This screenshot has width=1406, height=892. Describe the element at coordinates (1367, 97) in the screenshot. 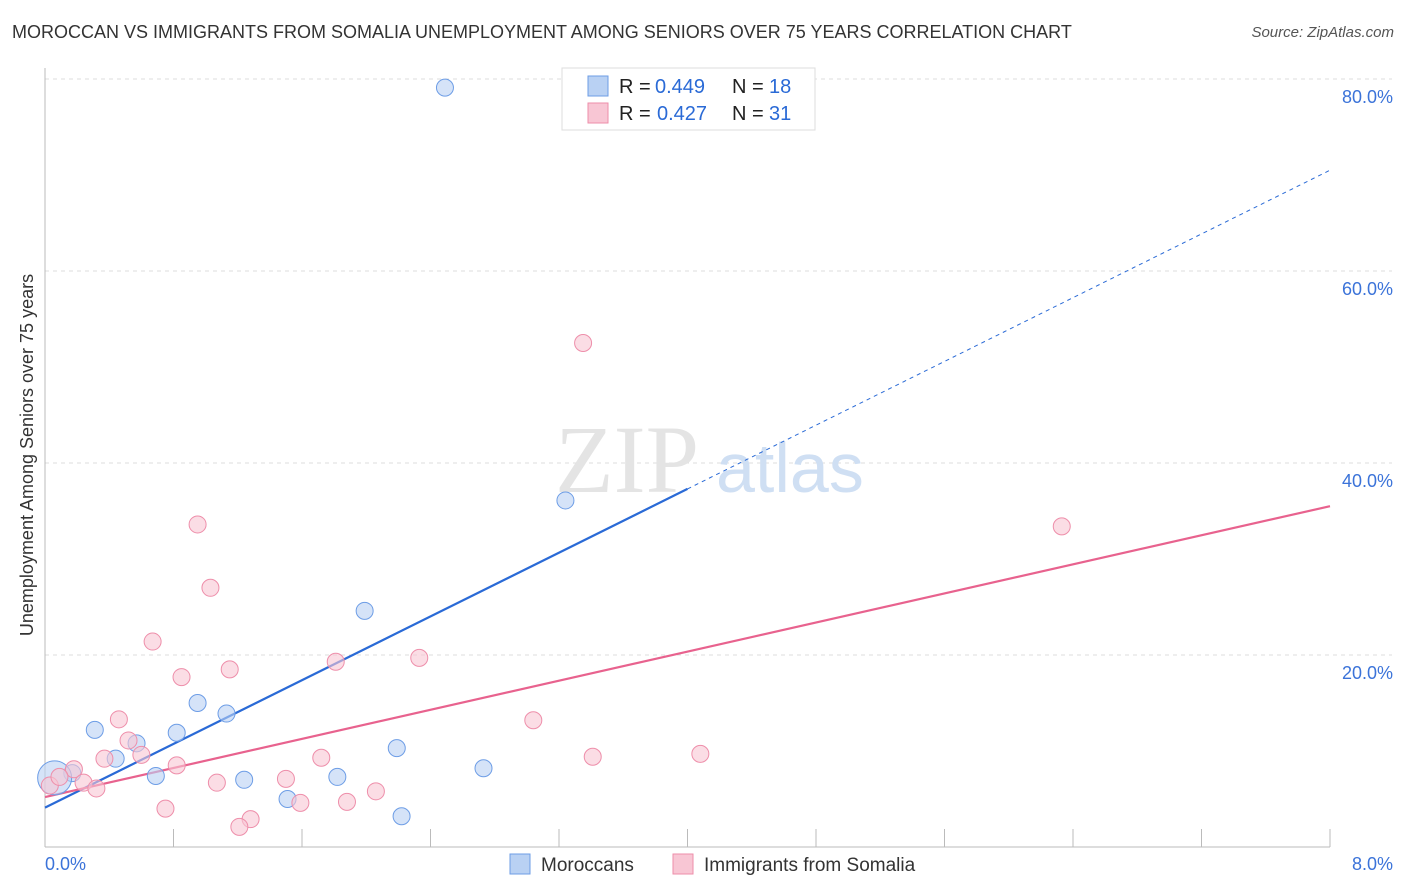

I see `y-tick-label: 80.0%` at that location.